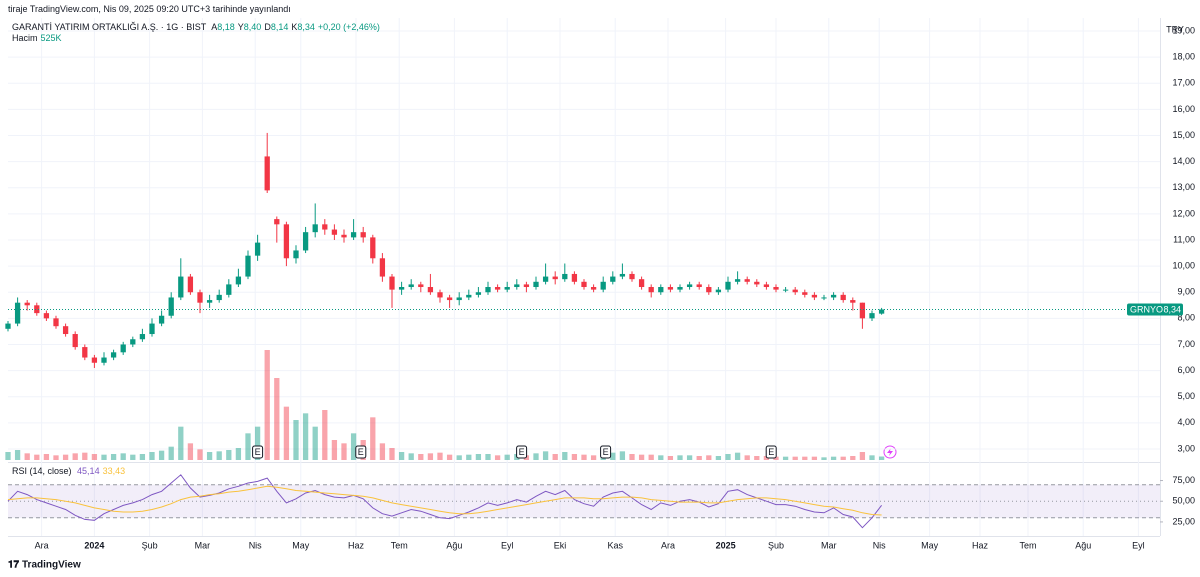  Describe the element at coordinates (1186, 344) in the screenshot. I see `y-tick-label: 7,00` at that location.